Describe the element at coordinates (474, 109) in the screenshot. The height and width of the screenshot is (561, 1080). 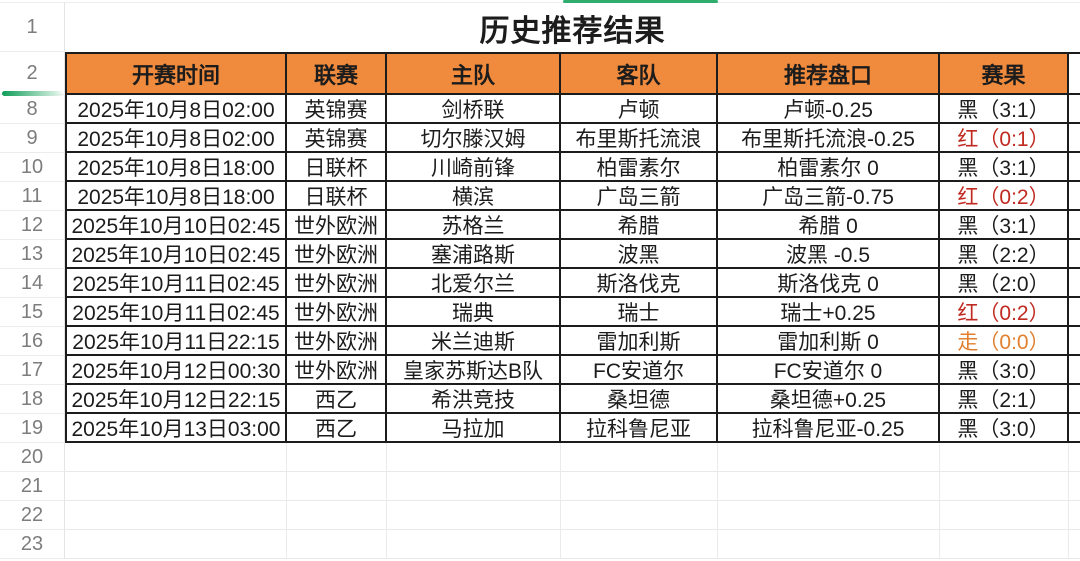
I see `cell-home-team: 剑桥联` at that location.